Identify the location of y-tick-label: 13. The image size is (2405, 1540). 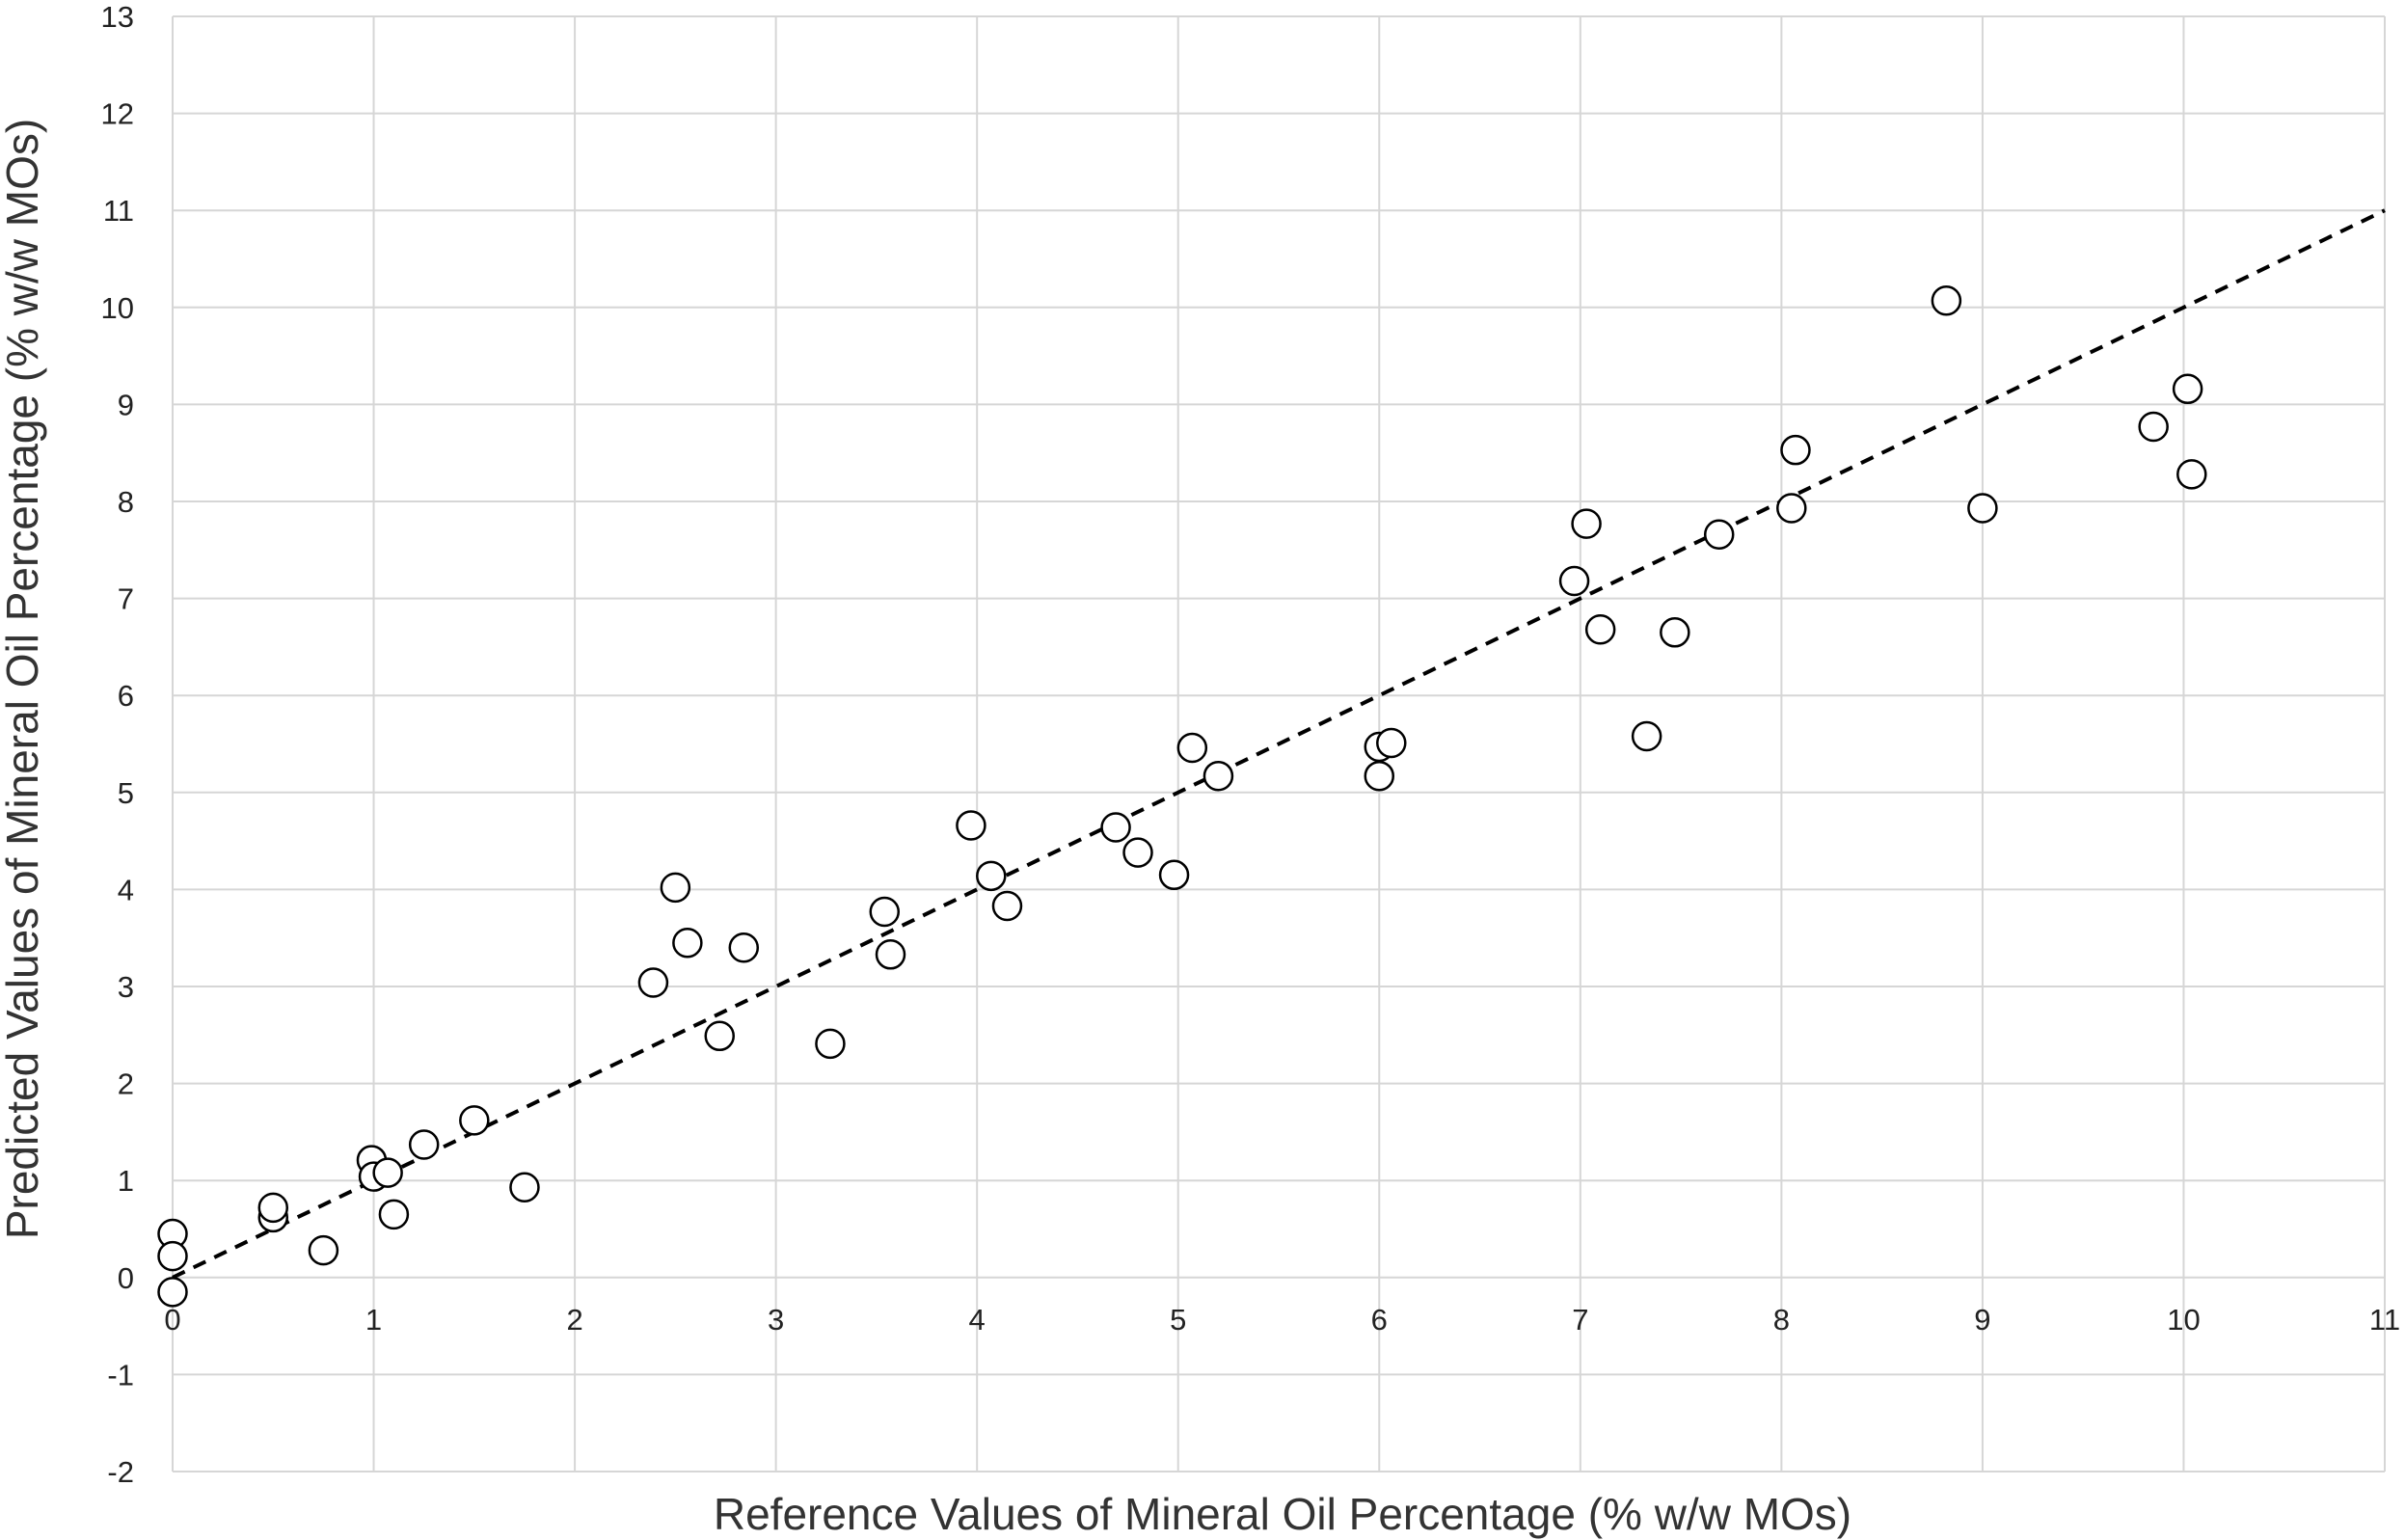
(117, 17).